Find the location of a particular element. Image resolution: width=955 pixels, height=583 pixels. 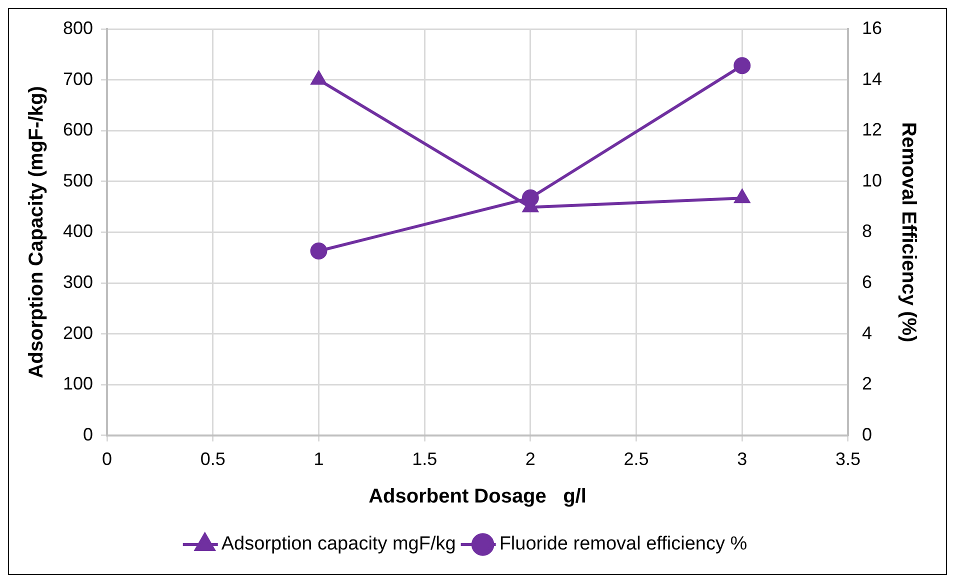

x-axis-title: Adsorbent Dosage g/l is located at coordinates (477, 497).